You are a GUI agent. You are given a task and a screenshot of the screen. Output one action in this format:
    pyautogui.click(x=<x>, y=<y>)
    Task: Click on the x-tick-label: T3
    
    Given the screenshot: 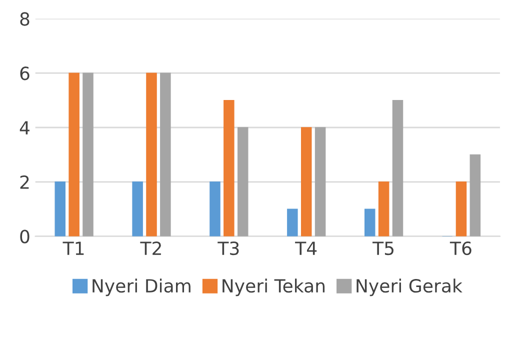 What is the action you would take?
    pyautogui.click(x=228, y=248)
    